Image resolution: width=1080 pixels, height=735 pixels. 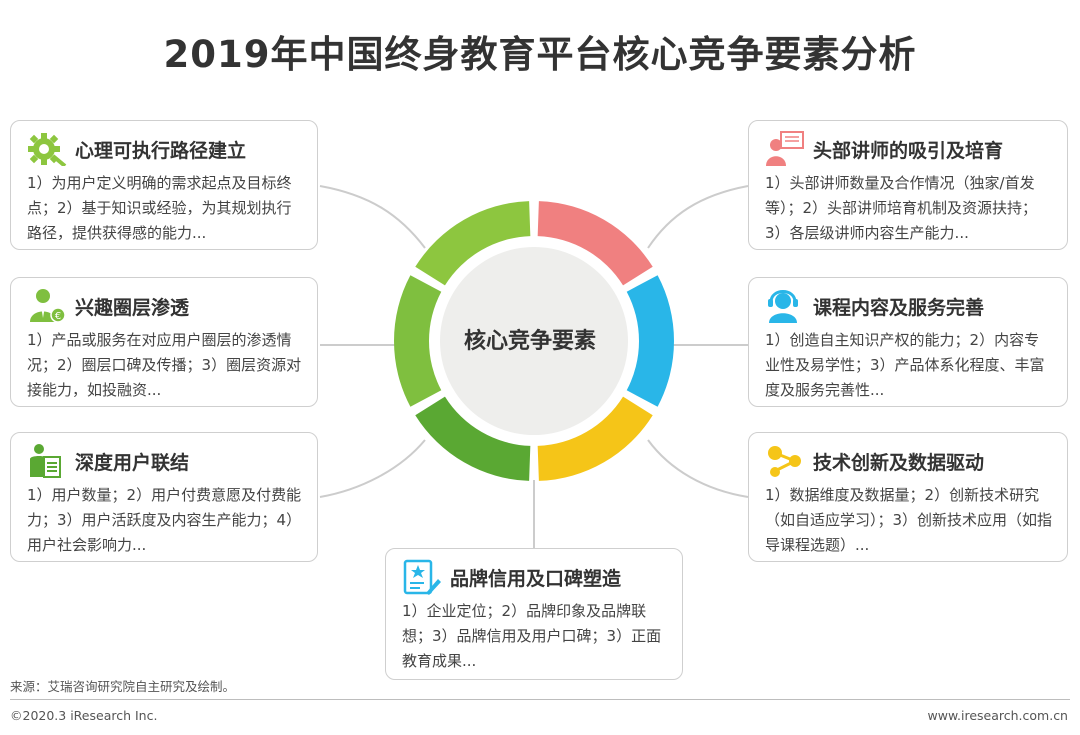 What do you see at coordinates (908, 150) in the screenshot?
I see `card-title: 头部讲师的吸引及培育` at bounding box center [908, 150].